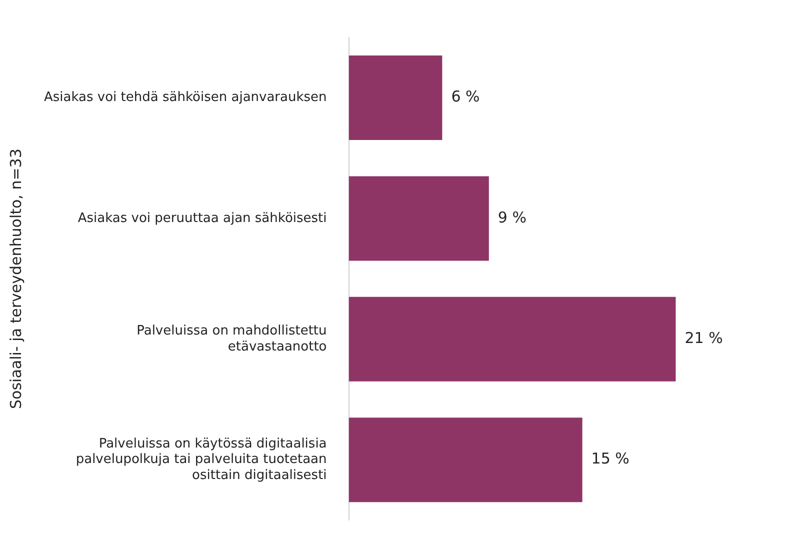 The height and width of the screenshot is (542, 790). What do you see at coordinates (703, 338) in the screenshot?
I see `data-label: 21 %` at bounding box center [703, 338].